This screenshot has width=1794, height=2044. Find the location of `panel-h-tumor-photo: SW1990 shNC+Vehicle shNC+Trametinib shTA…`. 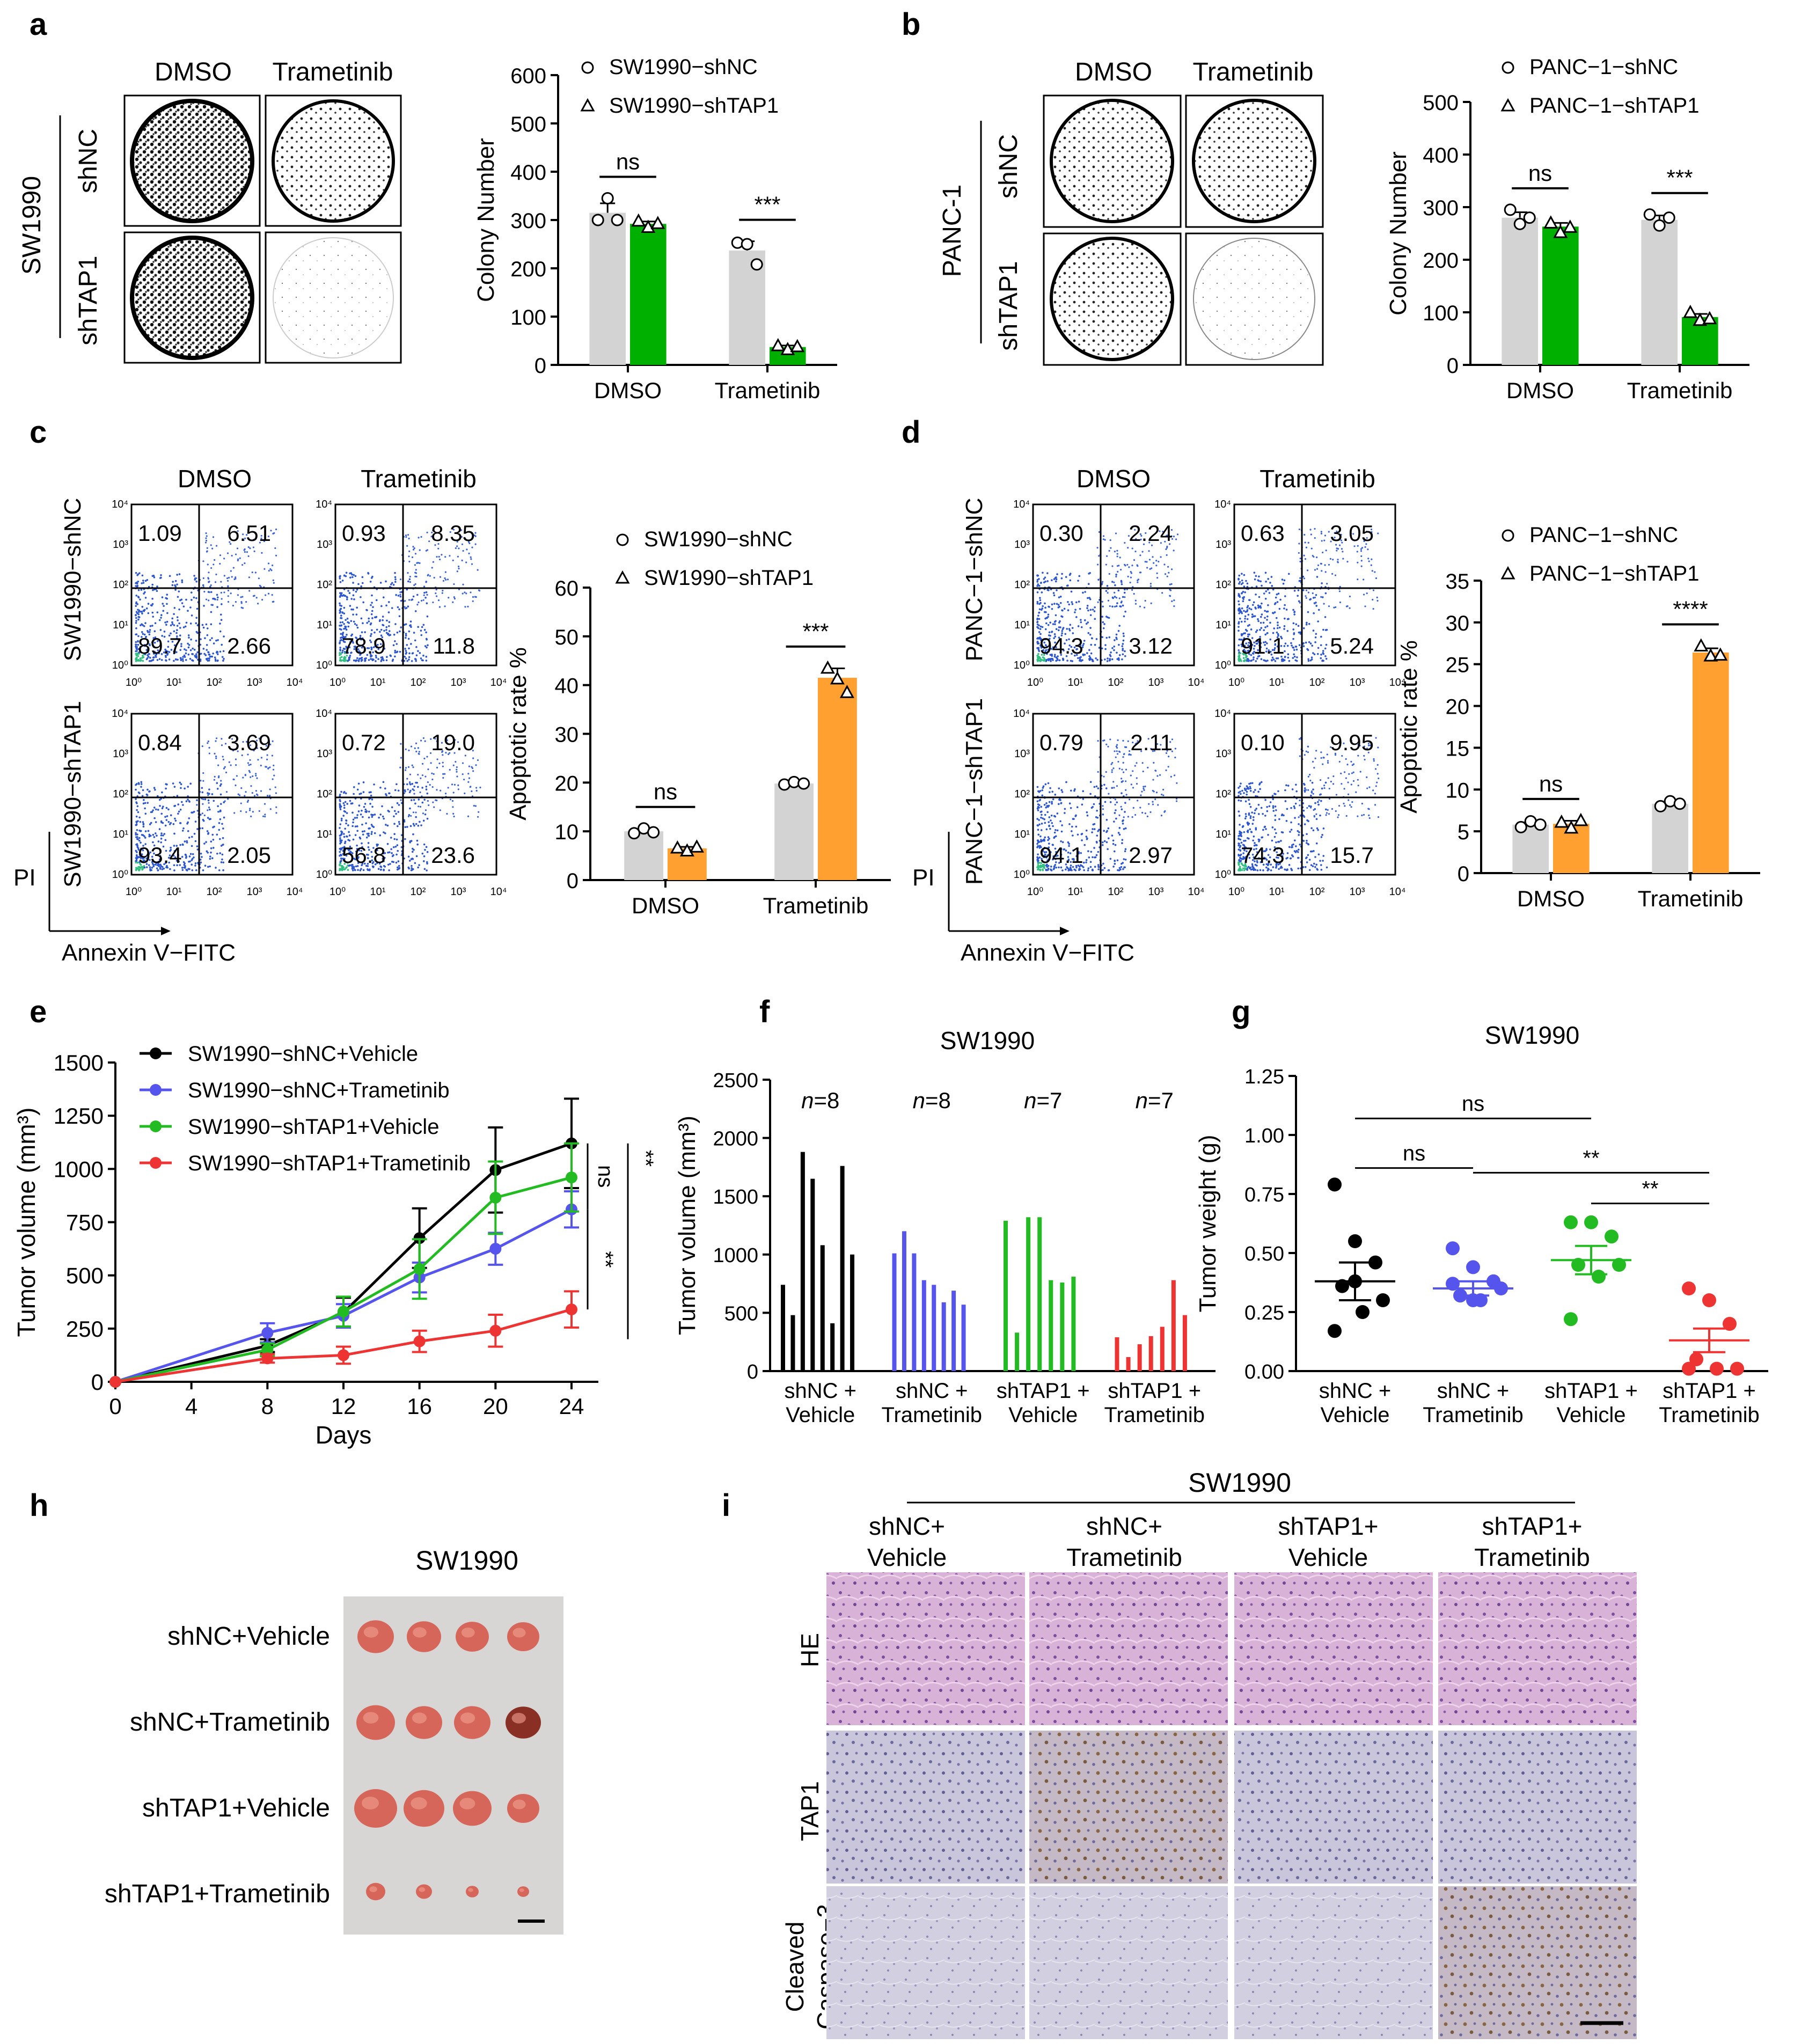

panel-h-tumor-photo: SW1990 shNC+Vehicle shNC+Trametinib shTA… is located at coordinates (334, 1740).